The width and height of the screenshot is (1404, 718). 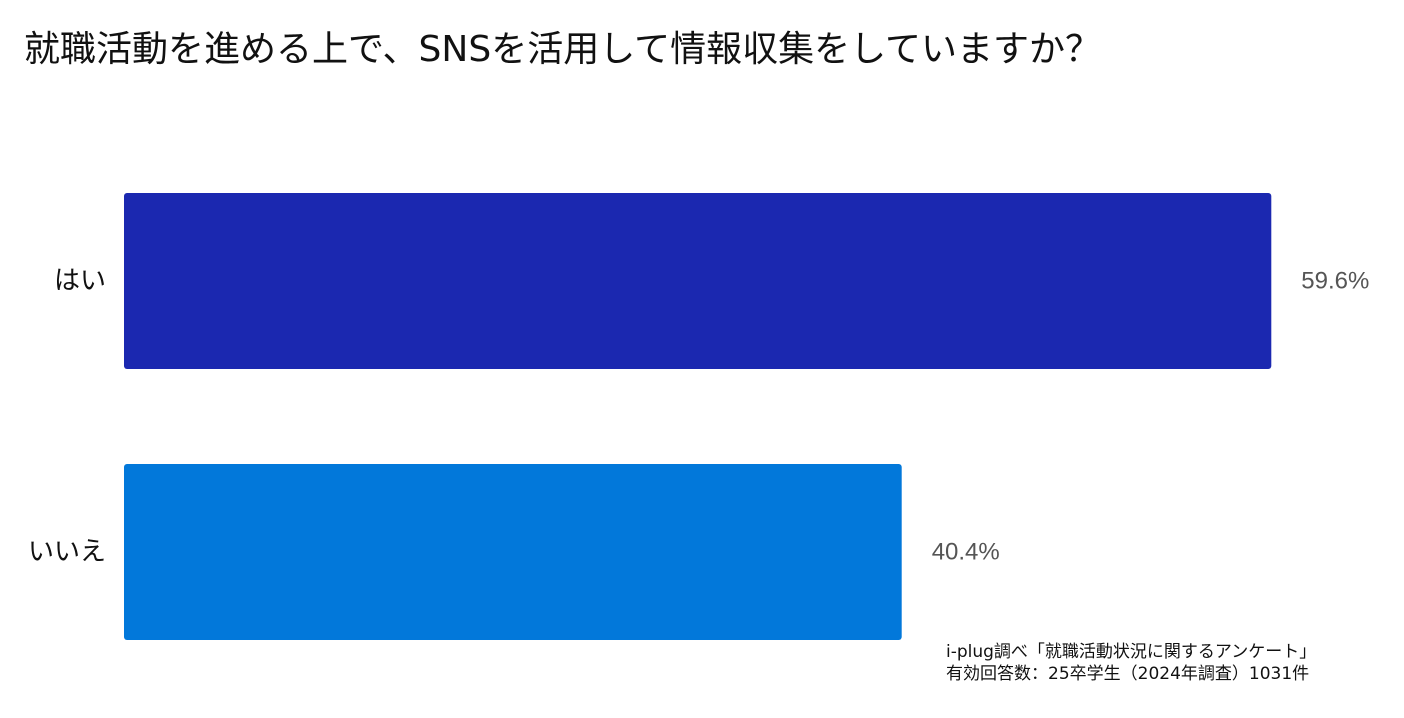 What do you see at coordinates (1128, 674) in the screenshot?
I see `source-line-2: 有効回答数：25卒学生（2024年調査）1031件` at bounding box center [1128, 674].